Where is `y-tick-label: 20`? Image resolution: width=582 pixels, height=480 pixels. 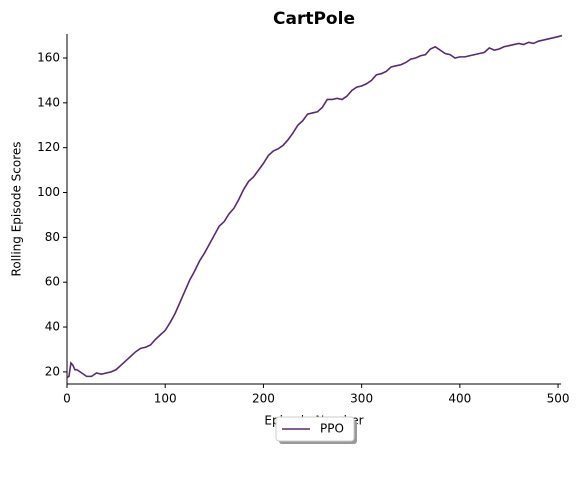
y-tick-label: 20 is located at coordinates (52, 371).